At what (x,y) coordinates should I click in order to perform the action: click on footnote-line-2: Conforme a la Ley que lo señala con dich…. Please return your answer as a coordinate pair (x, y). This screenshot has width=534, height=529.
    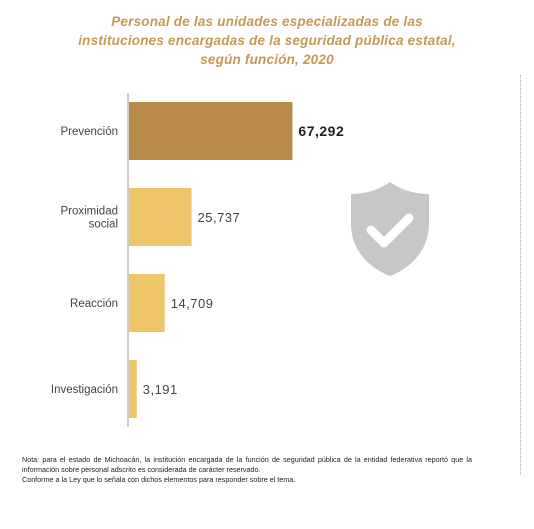
    Looking at the image, I should click on (159, 479).